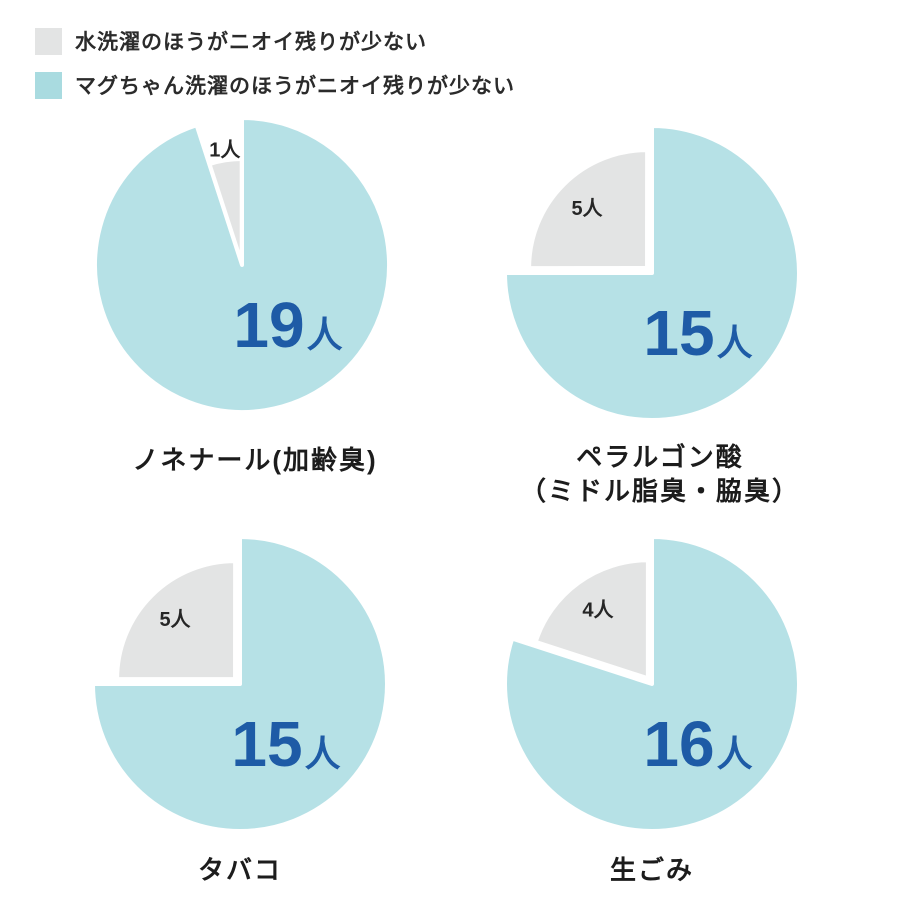  I want to click on legend: 水洗濯のほうがニオイ残りが少ない マグちゃん洗濯のほうがニオイ残りが少ない, so click(275, 63).